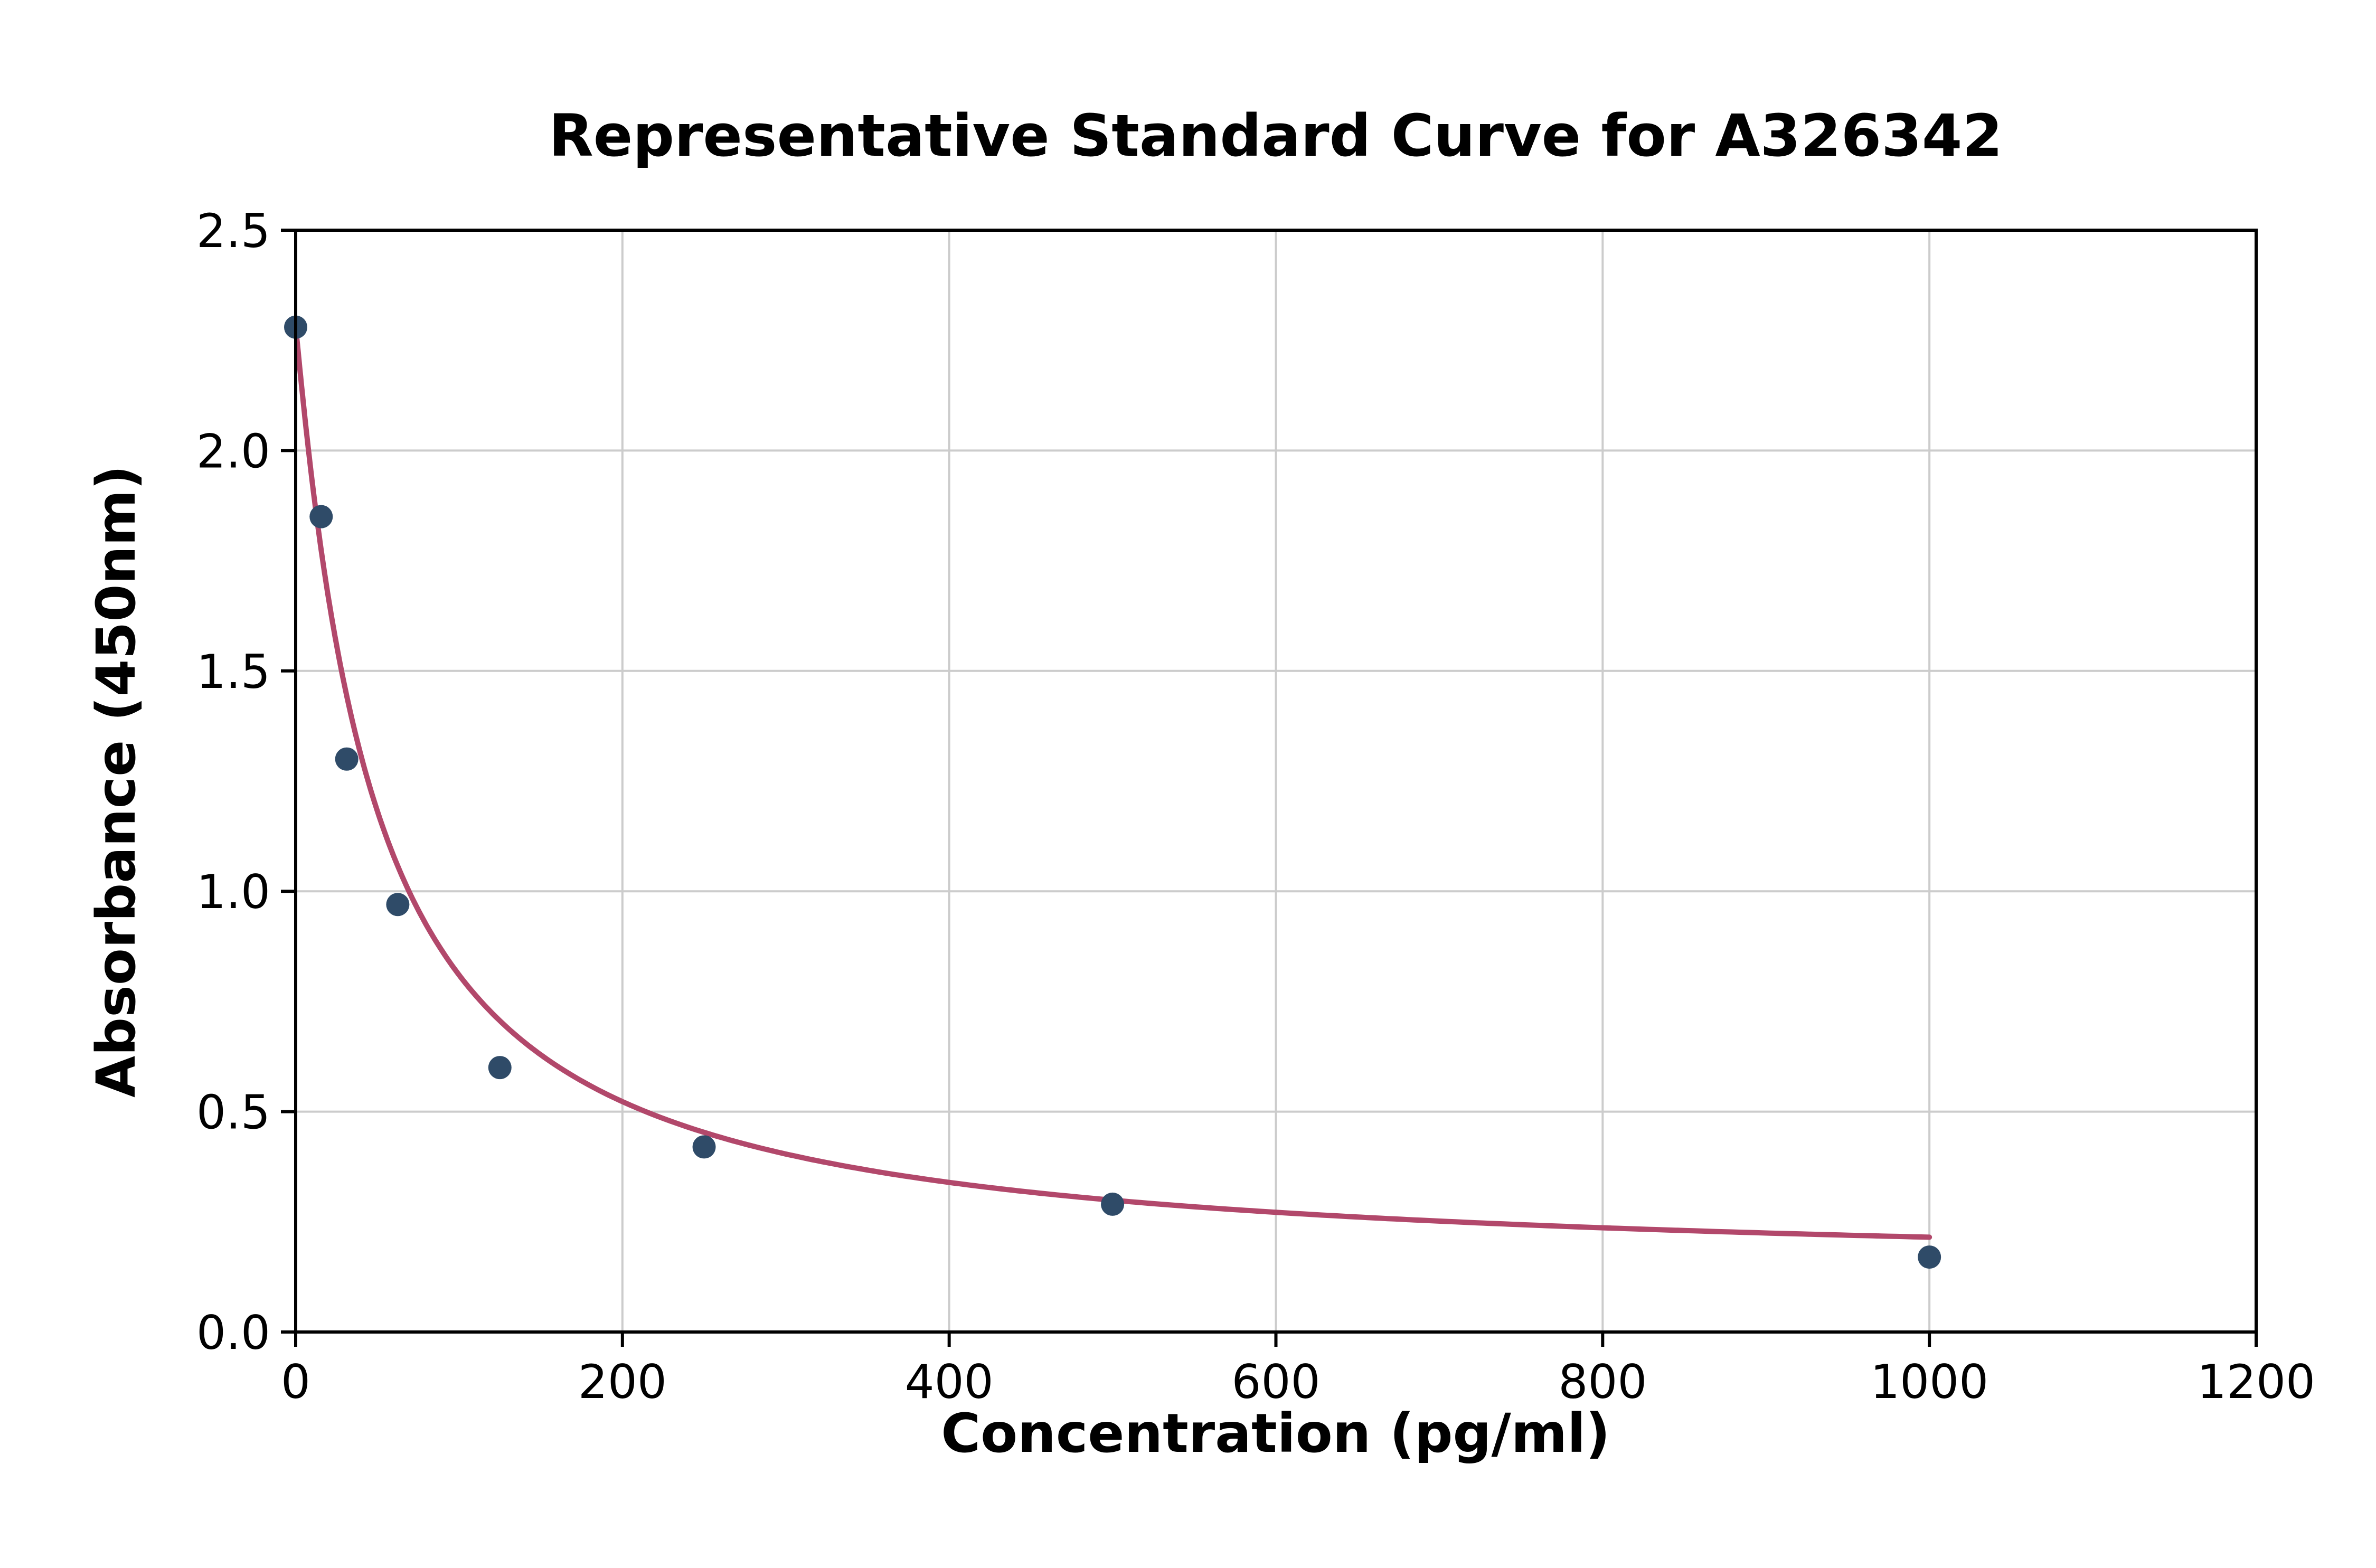 This screenshot has height=1568, width=2376. I want to click on x-axis-label: Concentration (pg/ml), so click(1275, 1433).